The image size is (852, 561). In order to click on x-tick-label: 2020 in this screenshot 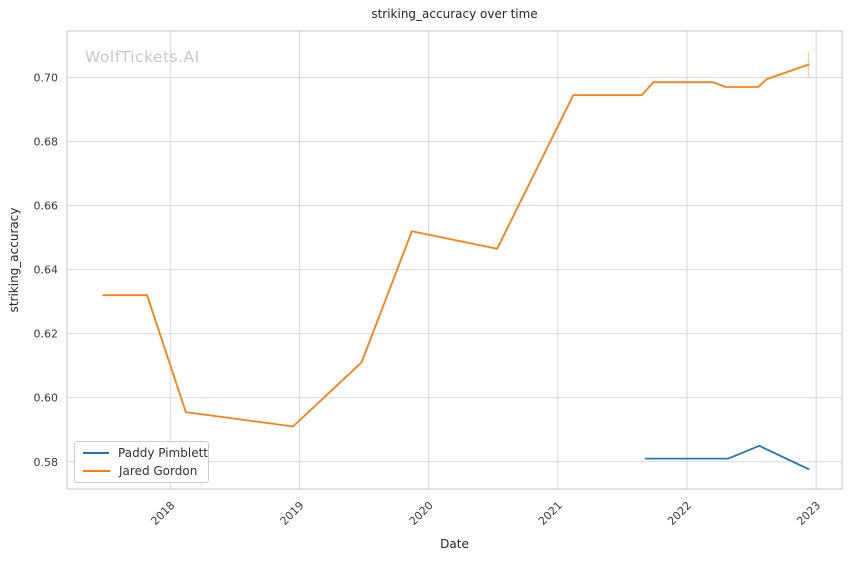, I will do `click(421, 513)`.